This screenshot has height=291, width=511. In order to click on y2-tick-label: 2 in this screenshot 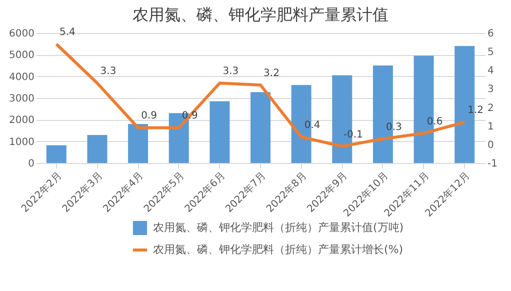, I will do `click(491, 108)`.